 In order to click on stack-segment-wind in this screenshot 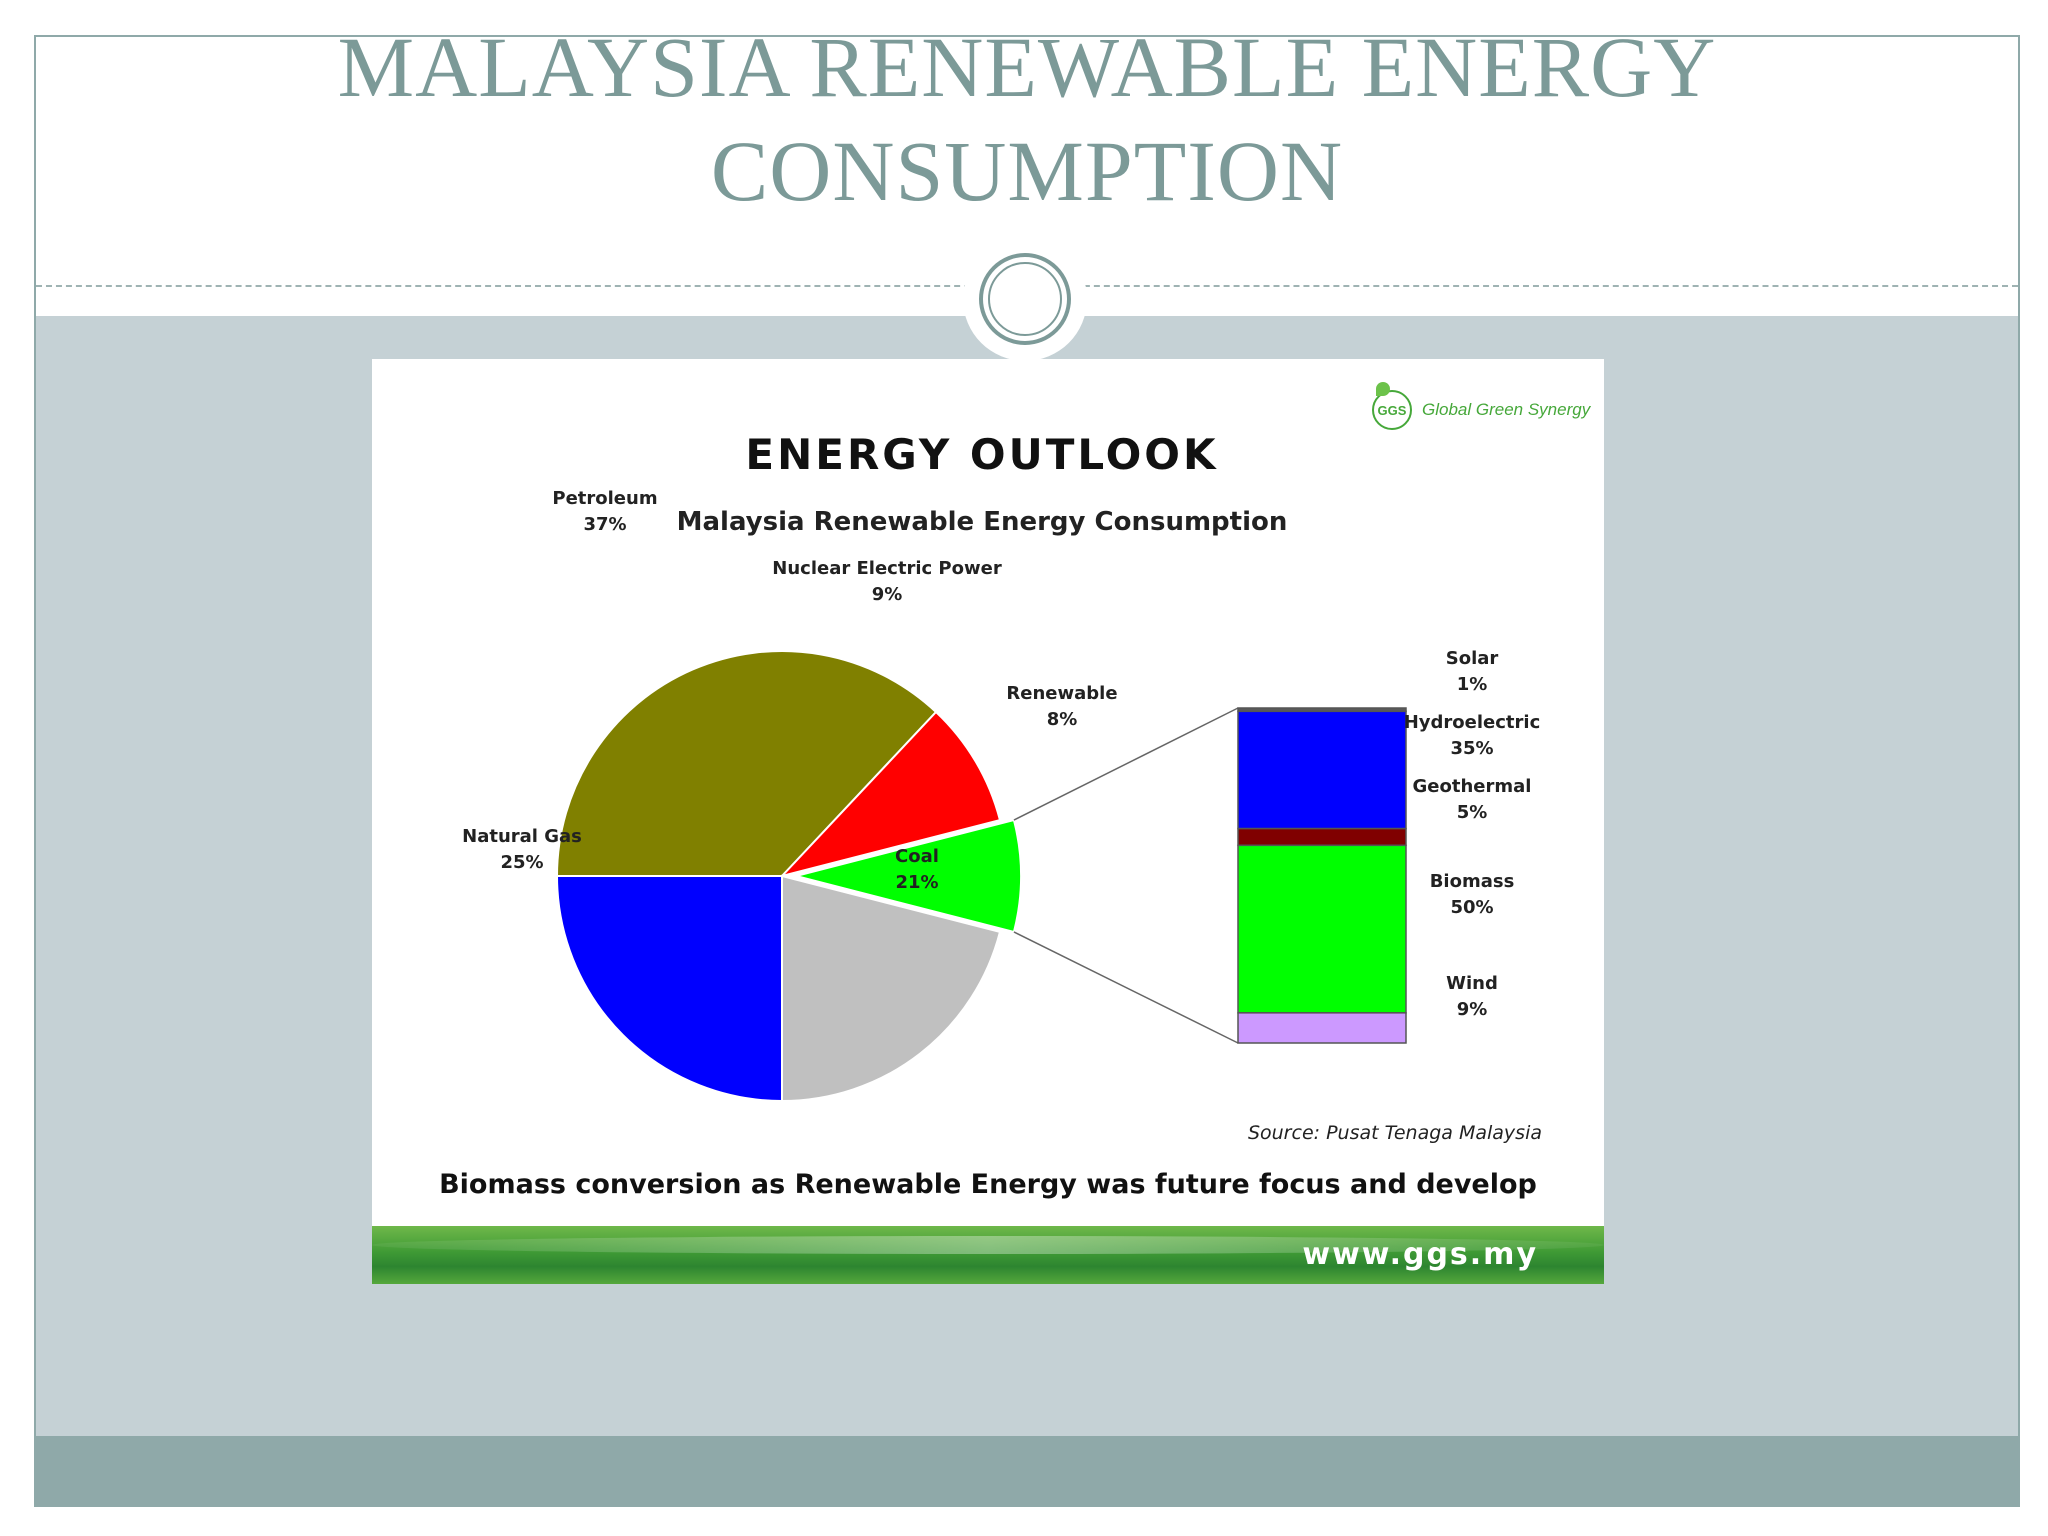, I will do `click(1322, 1028)`.